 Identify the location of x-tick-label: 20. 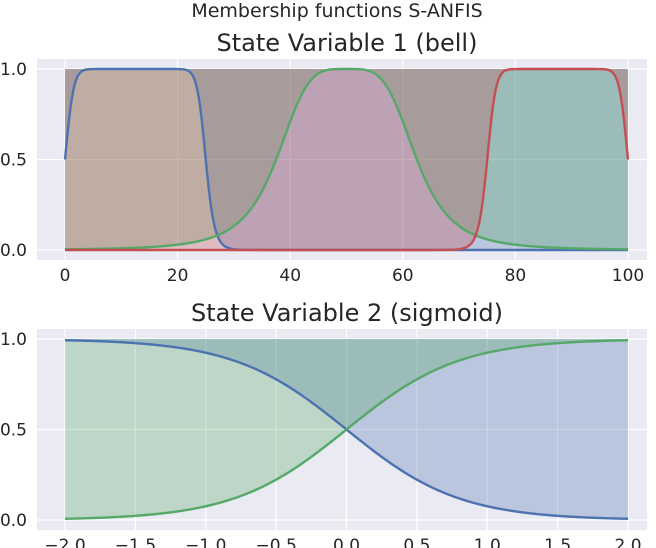
(178, 276).